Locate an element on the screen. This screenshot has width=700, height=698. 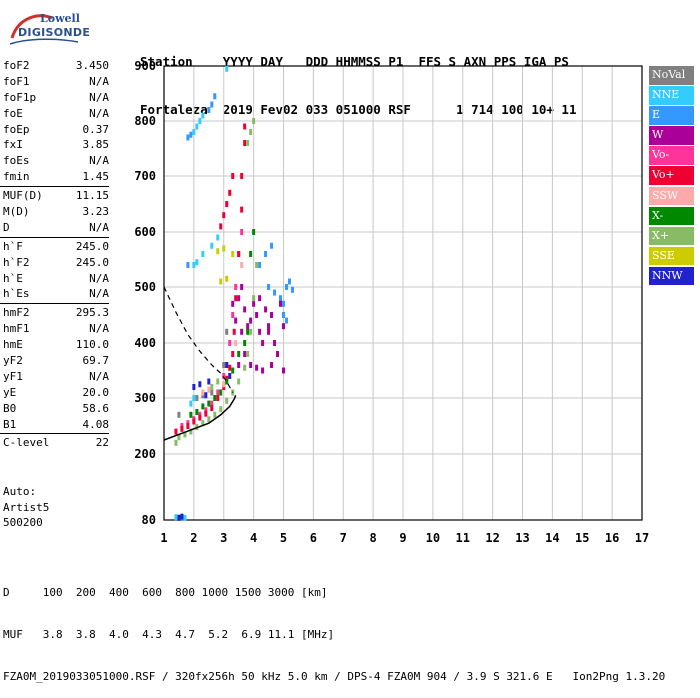
x-tick-label: 10 is located at coordinates (433, 538).